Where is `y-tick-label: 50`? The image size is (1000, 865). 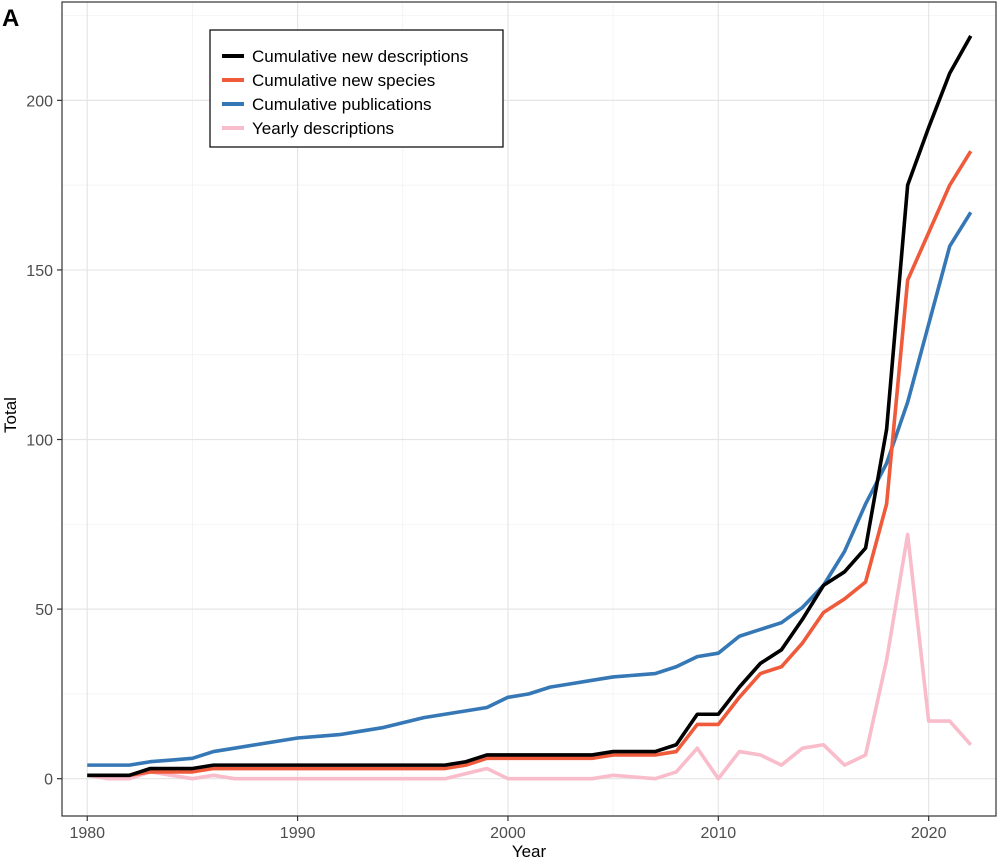 y-tick-label: 50 is located at coordinates (44, 610).